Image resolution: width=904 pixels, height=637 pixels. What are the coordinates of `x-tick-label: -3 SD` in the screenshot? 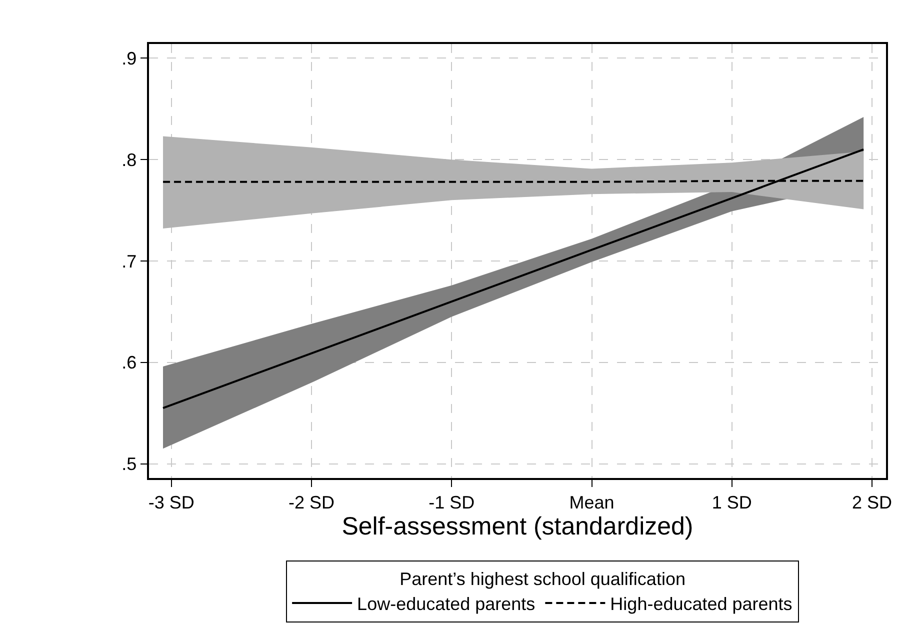 It's located at (171, 502).